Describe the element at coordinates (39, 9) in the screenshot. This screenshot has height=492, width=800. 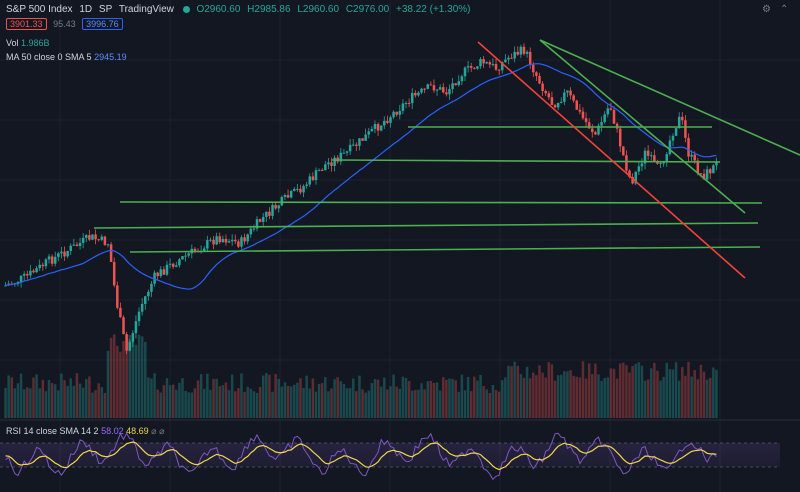
I see `symbol-name: S&P 500 Index` at that location.